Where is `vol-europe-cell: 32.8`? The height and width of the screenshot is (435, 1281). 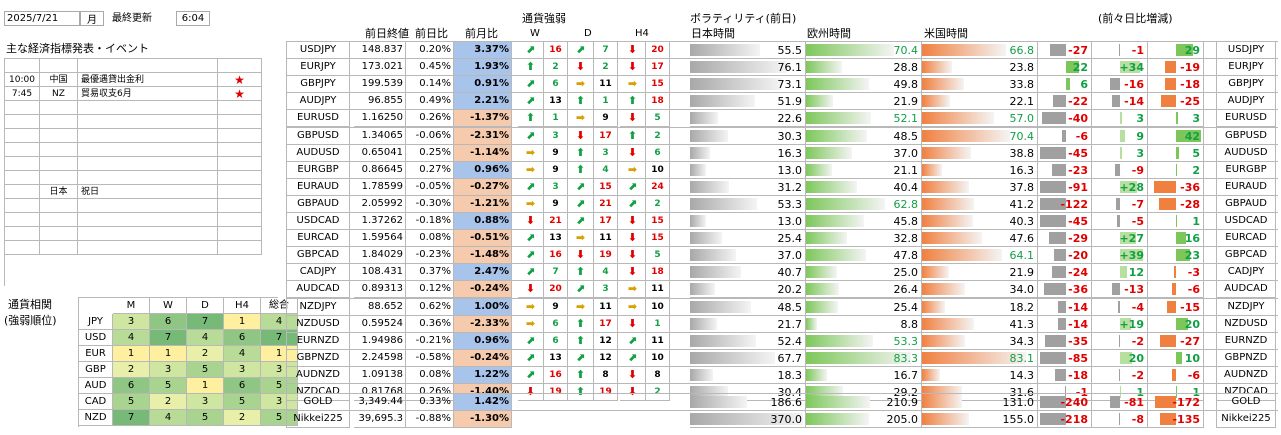
vol-europe-cell: 32.8 is located at coordinates (864, 239).